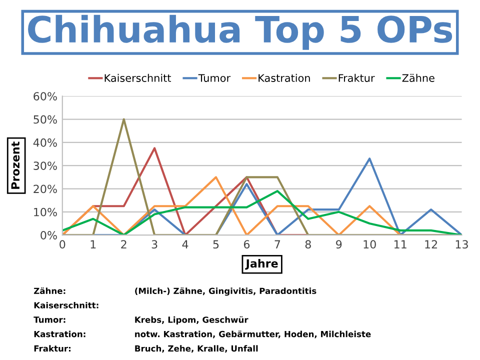 This screenshot has height=360, width=480. I want to click on x-tick-label: 5, so click(216, 244).